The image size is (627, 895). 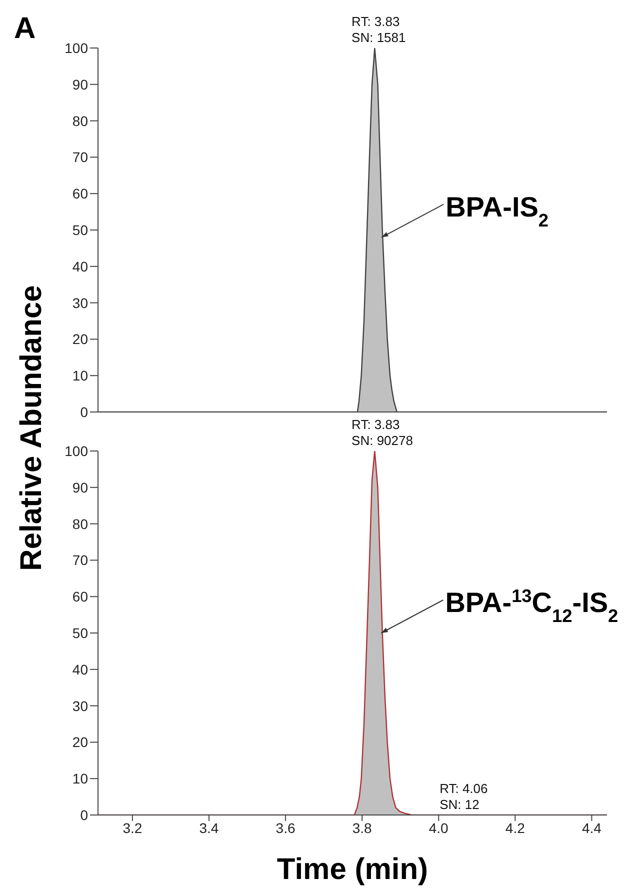 What do you see at coordinates (132, 828) in the screenshot?
I see `x-tick-label: 3.2` at bounding box center [132, 828].